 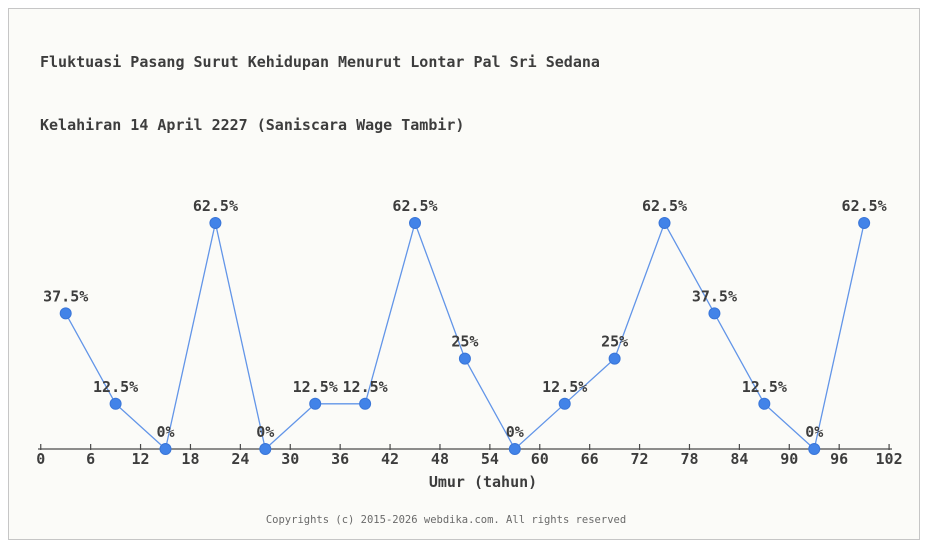 What do you see at coordinates (640, 459) in the screenshot?
I see `x-axis-tick-label: 72` at bounding box center [640, 459].